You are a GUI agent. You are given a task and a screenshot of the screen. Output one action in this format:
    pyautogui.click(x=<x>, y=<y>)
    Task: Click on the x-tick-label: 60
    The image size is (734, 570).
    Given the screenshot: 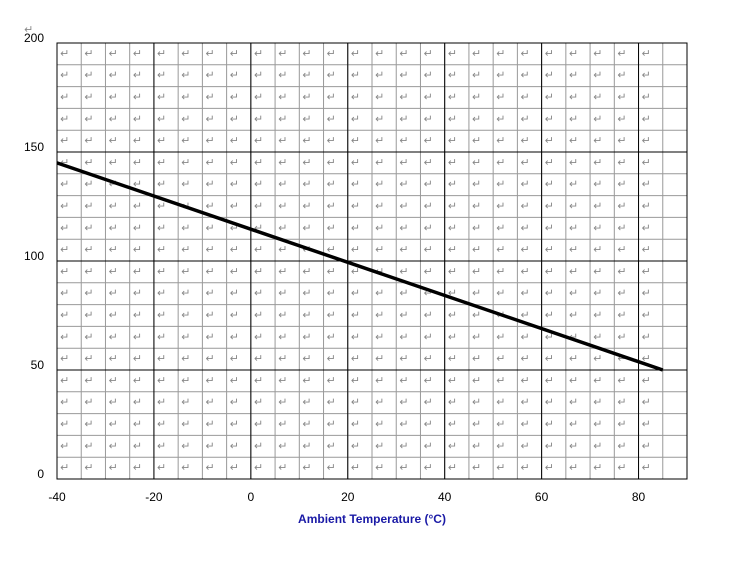 What is the action you would take?
    pyautogui.click(x=542, y=497)
    